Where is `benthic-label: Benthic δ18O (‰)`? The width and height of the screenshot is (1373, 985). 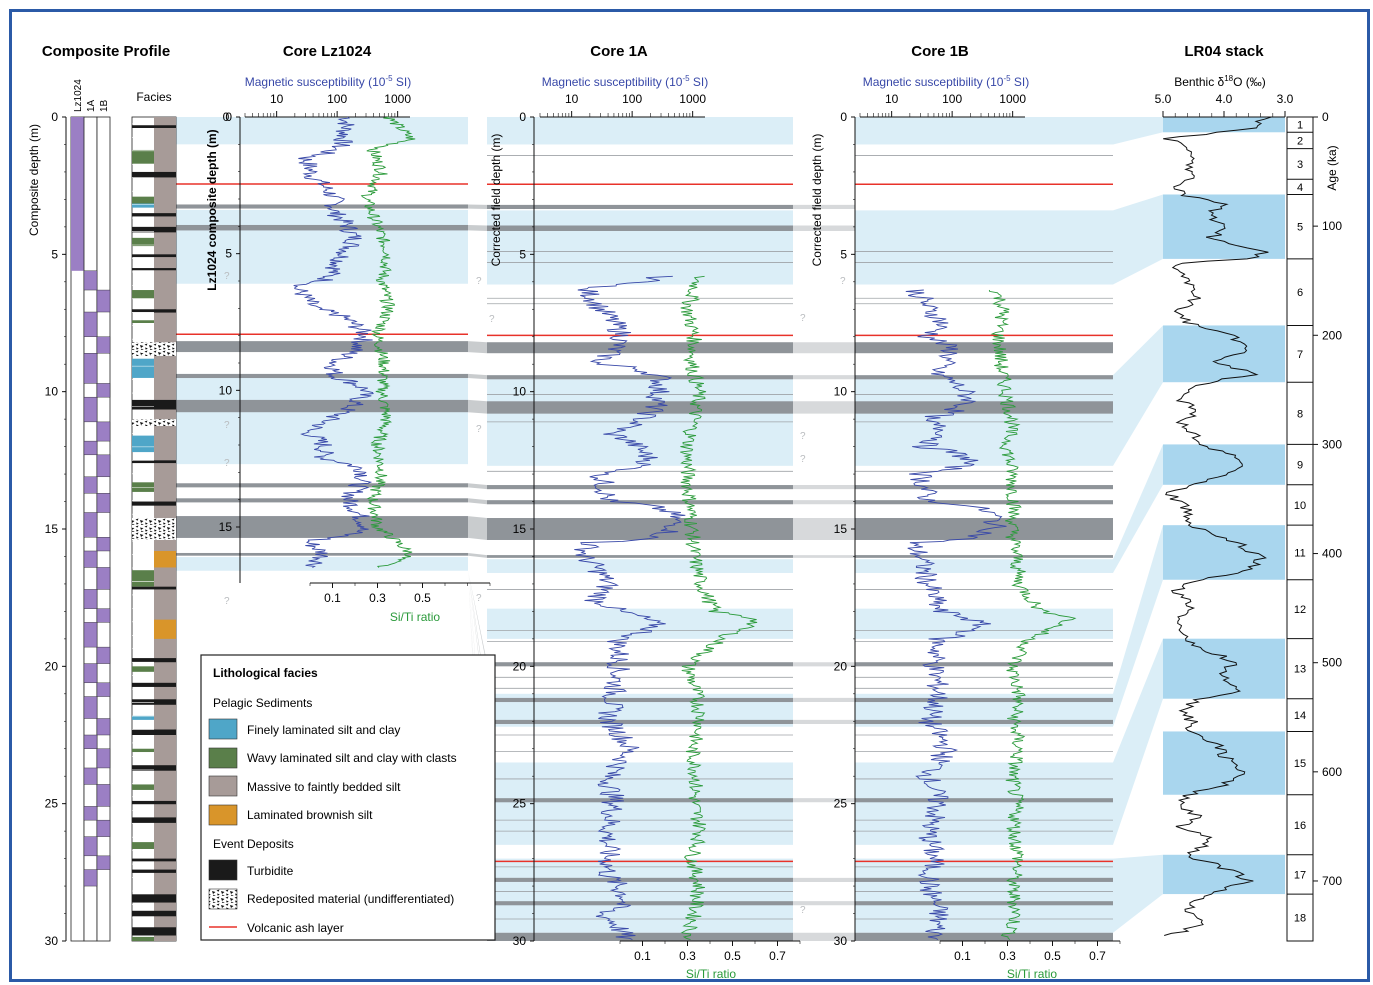
benthic-label: Benthic δ18O (‰) is located at coordinates (1220, 81).